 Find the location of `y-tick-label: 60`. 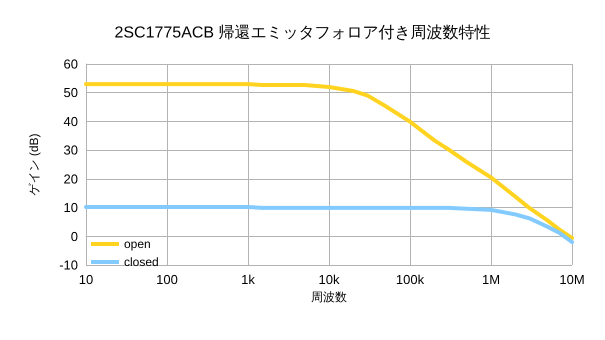

y-tick-label: 60 is located at coordinates (71, 64).